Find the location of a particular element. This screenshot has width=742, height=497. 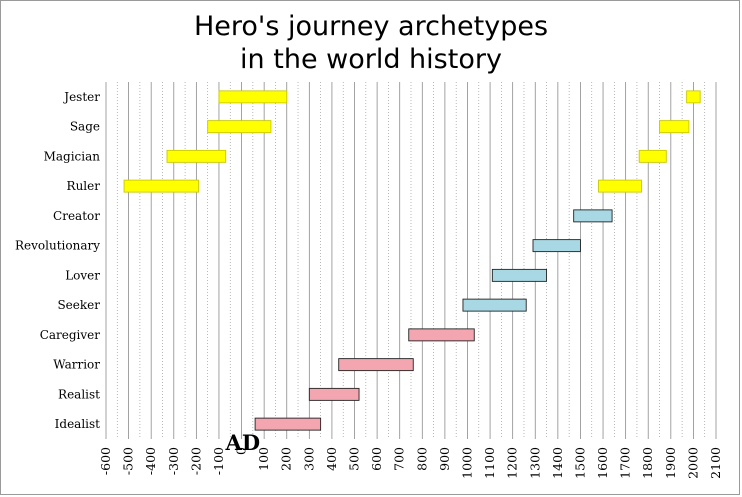

range-bar-lover is located at coordinates (519, 275).